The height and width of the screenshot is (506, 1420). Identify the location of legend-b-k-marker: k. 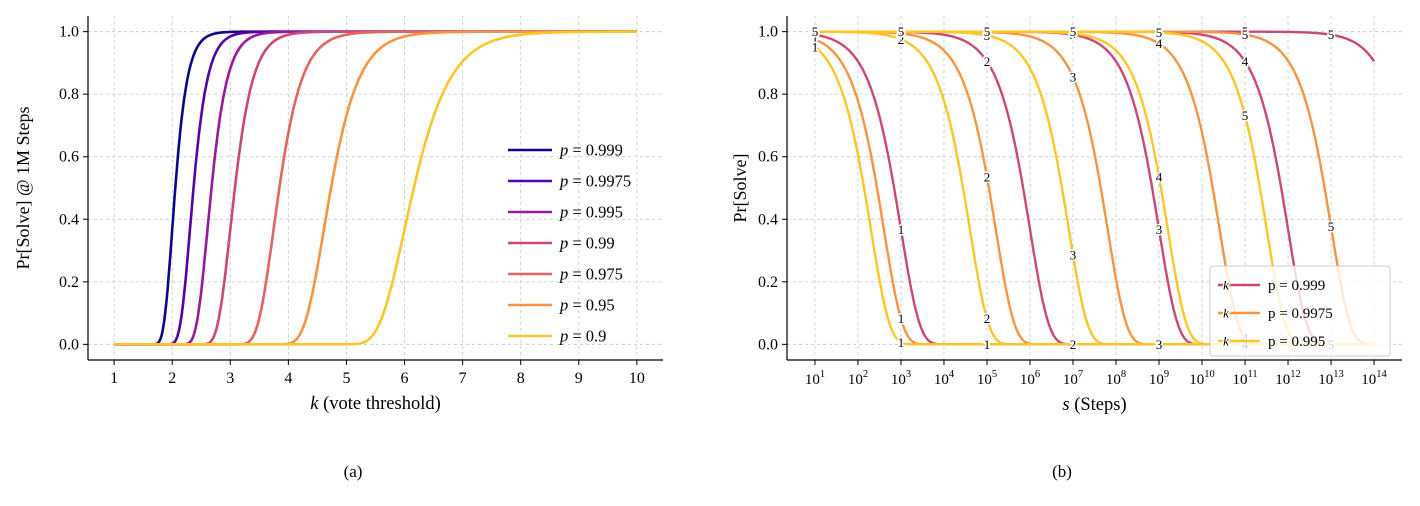
(1226, 285).